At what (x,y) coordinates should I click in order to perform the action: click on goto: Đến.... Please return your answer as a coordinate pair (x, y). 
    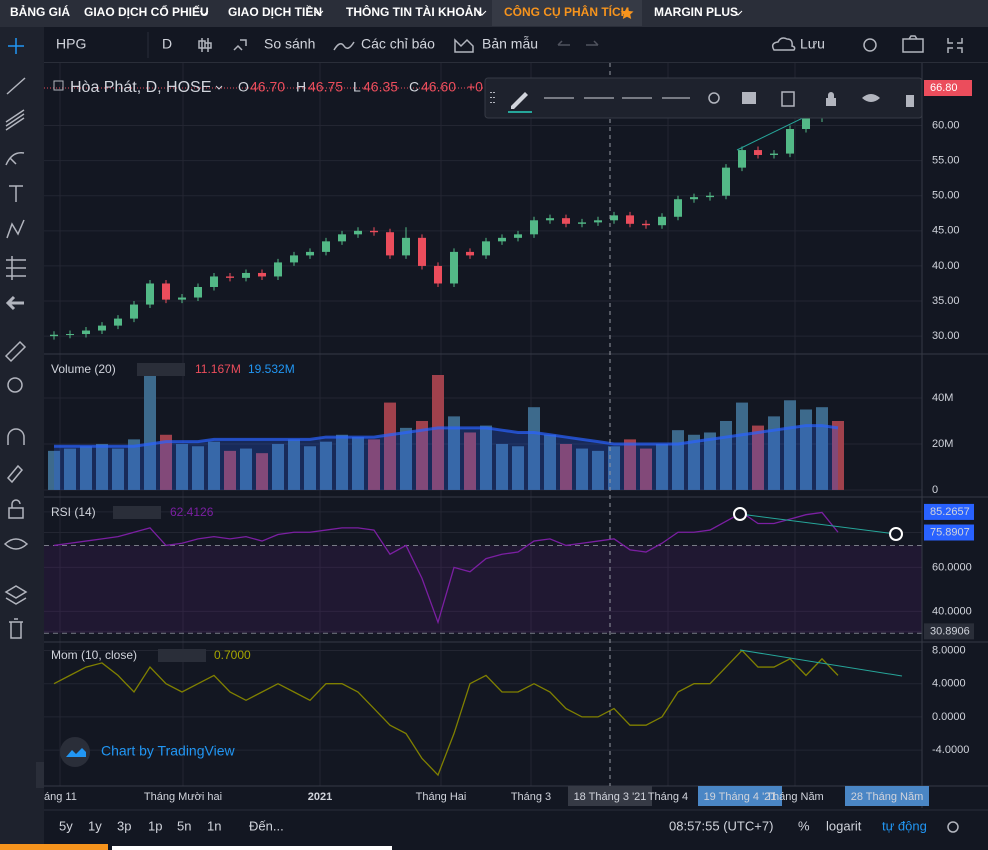
    Looking at the image, I should click on (266, 825).